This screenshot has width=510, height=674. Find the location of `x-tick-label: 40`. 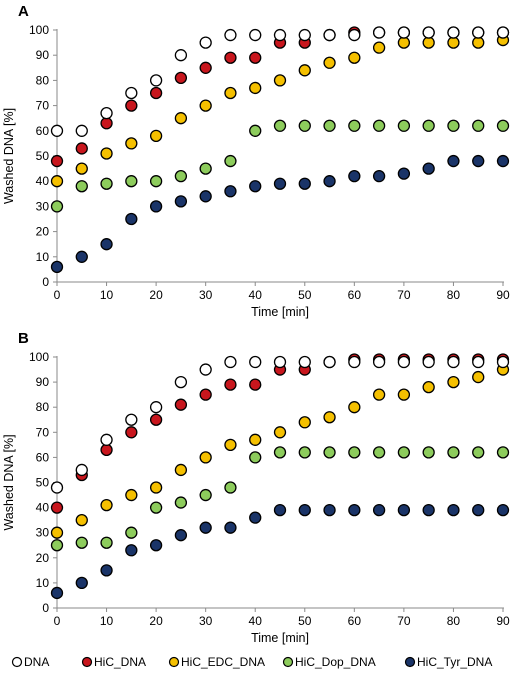

x-tick-label: 40 is located at coordinates (256, 621).